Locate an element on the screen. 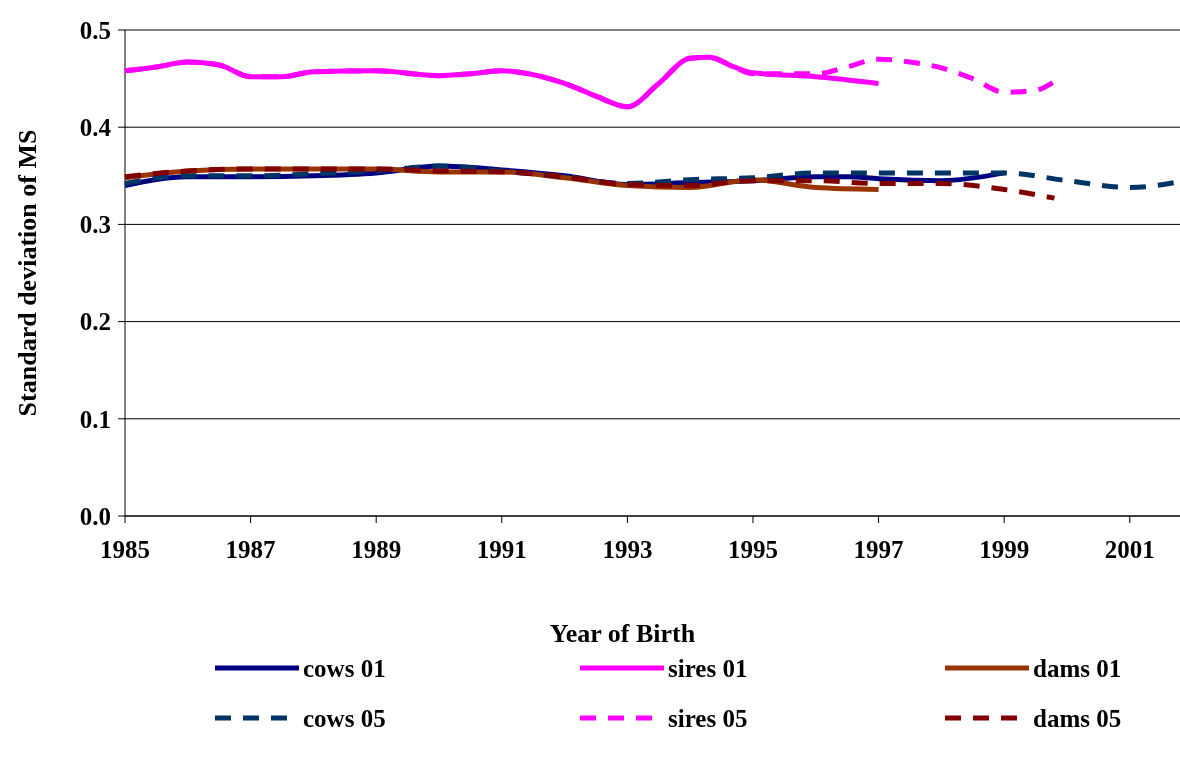 The image size is (1180, 761). x-tick-label: 1997 is located at coordinates (878, 549).